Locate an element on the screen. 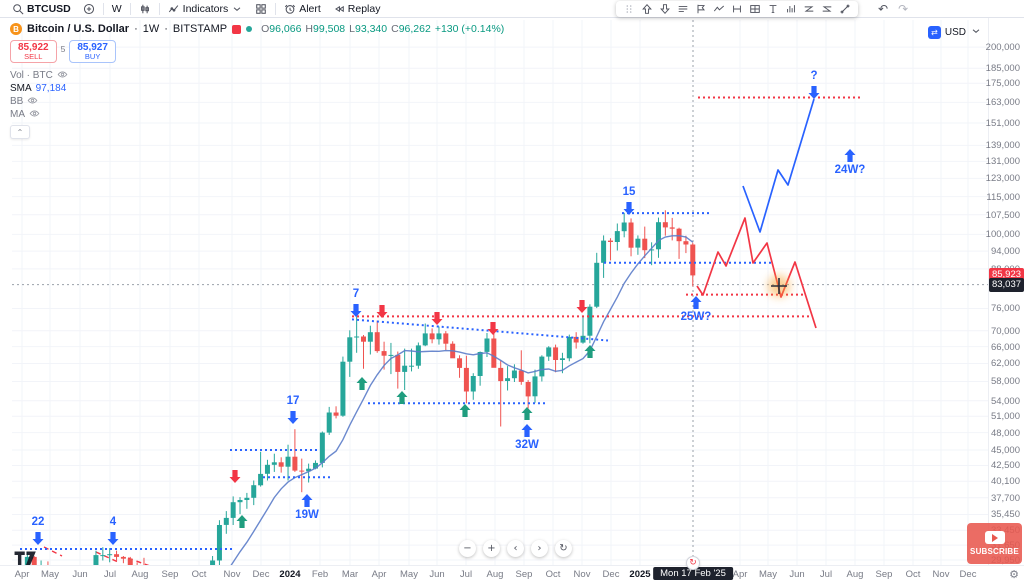 The width and height of the screenshot is (1024, 581). subscribe-button: SUBSCRIBE is located at coordinates (994, 543).